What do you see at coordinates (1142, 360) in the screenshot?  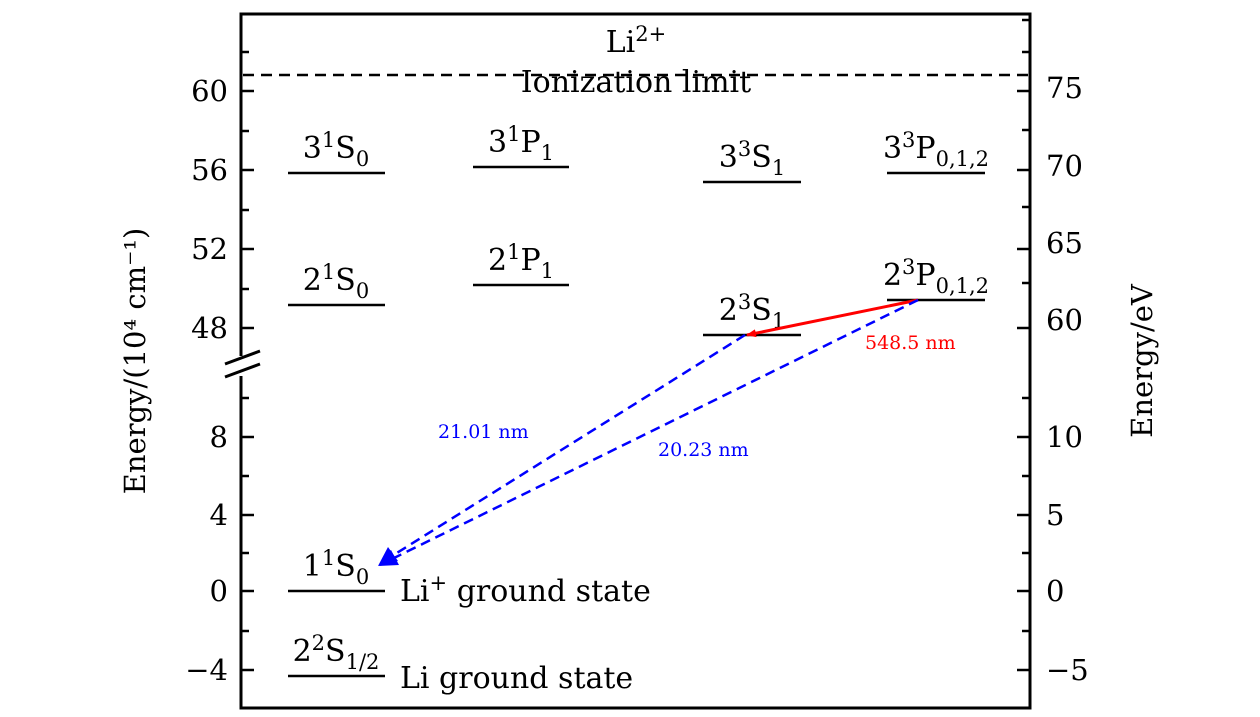 I see `right-axis-label: Energy/eV` at bounding box center [1142, 360].